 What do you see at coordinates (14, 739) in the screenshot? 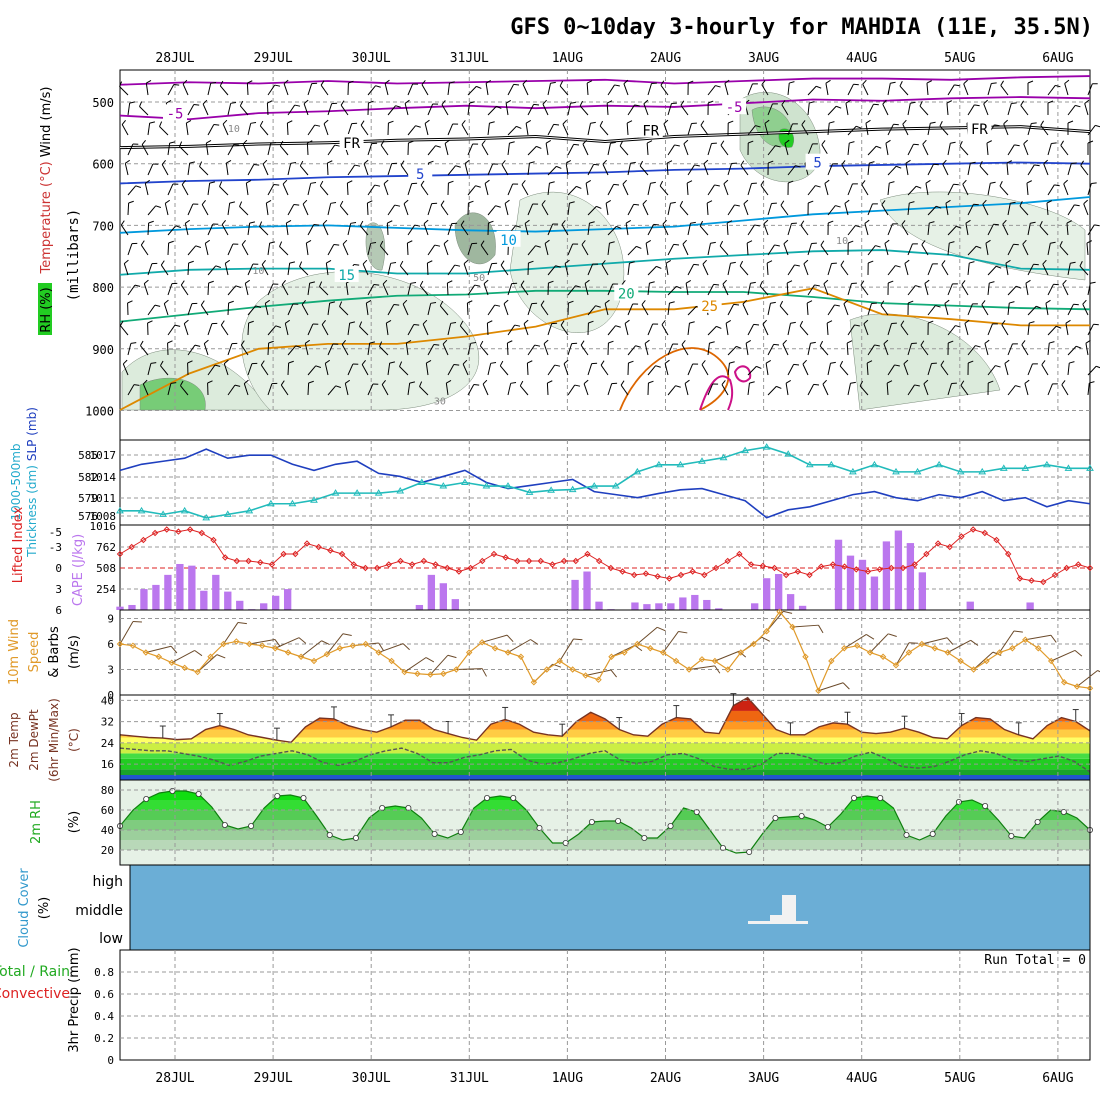
I see `temp-ylabel-0: 2m Temp` at bounding box center [14, 739].